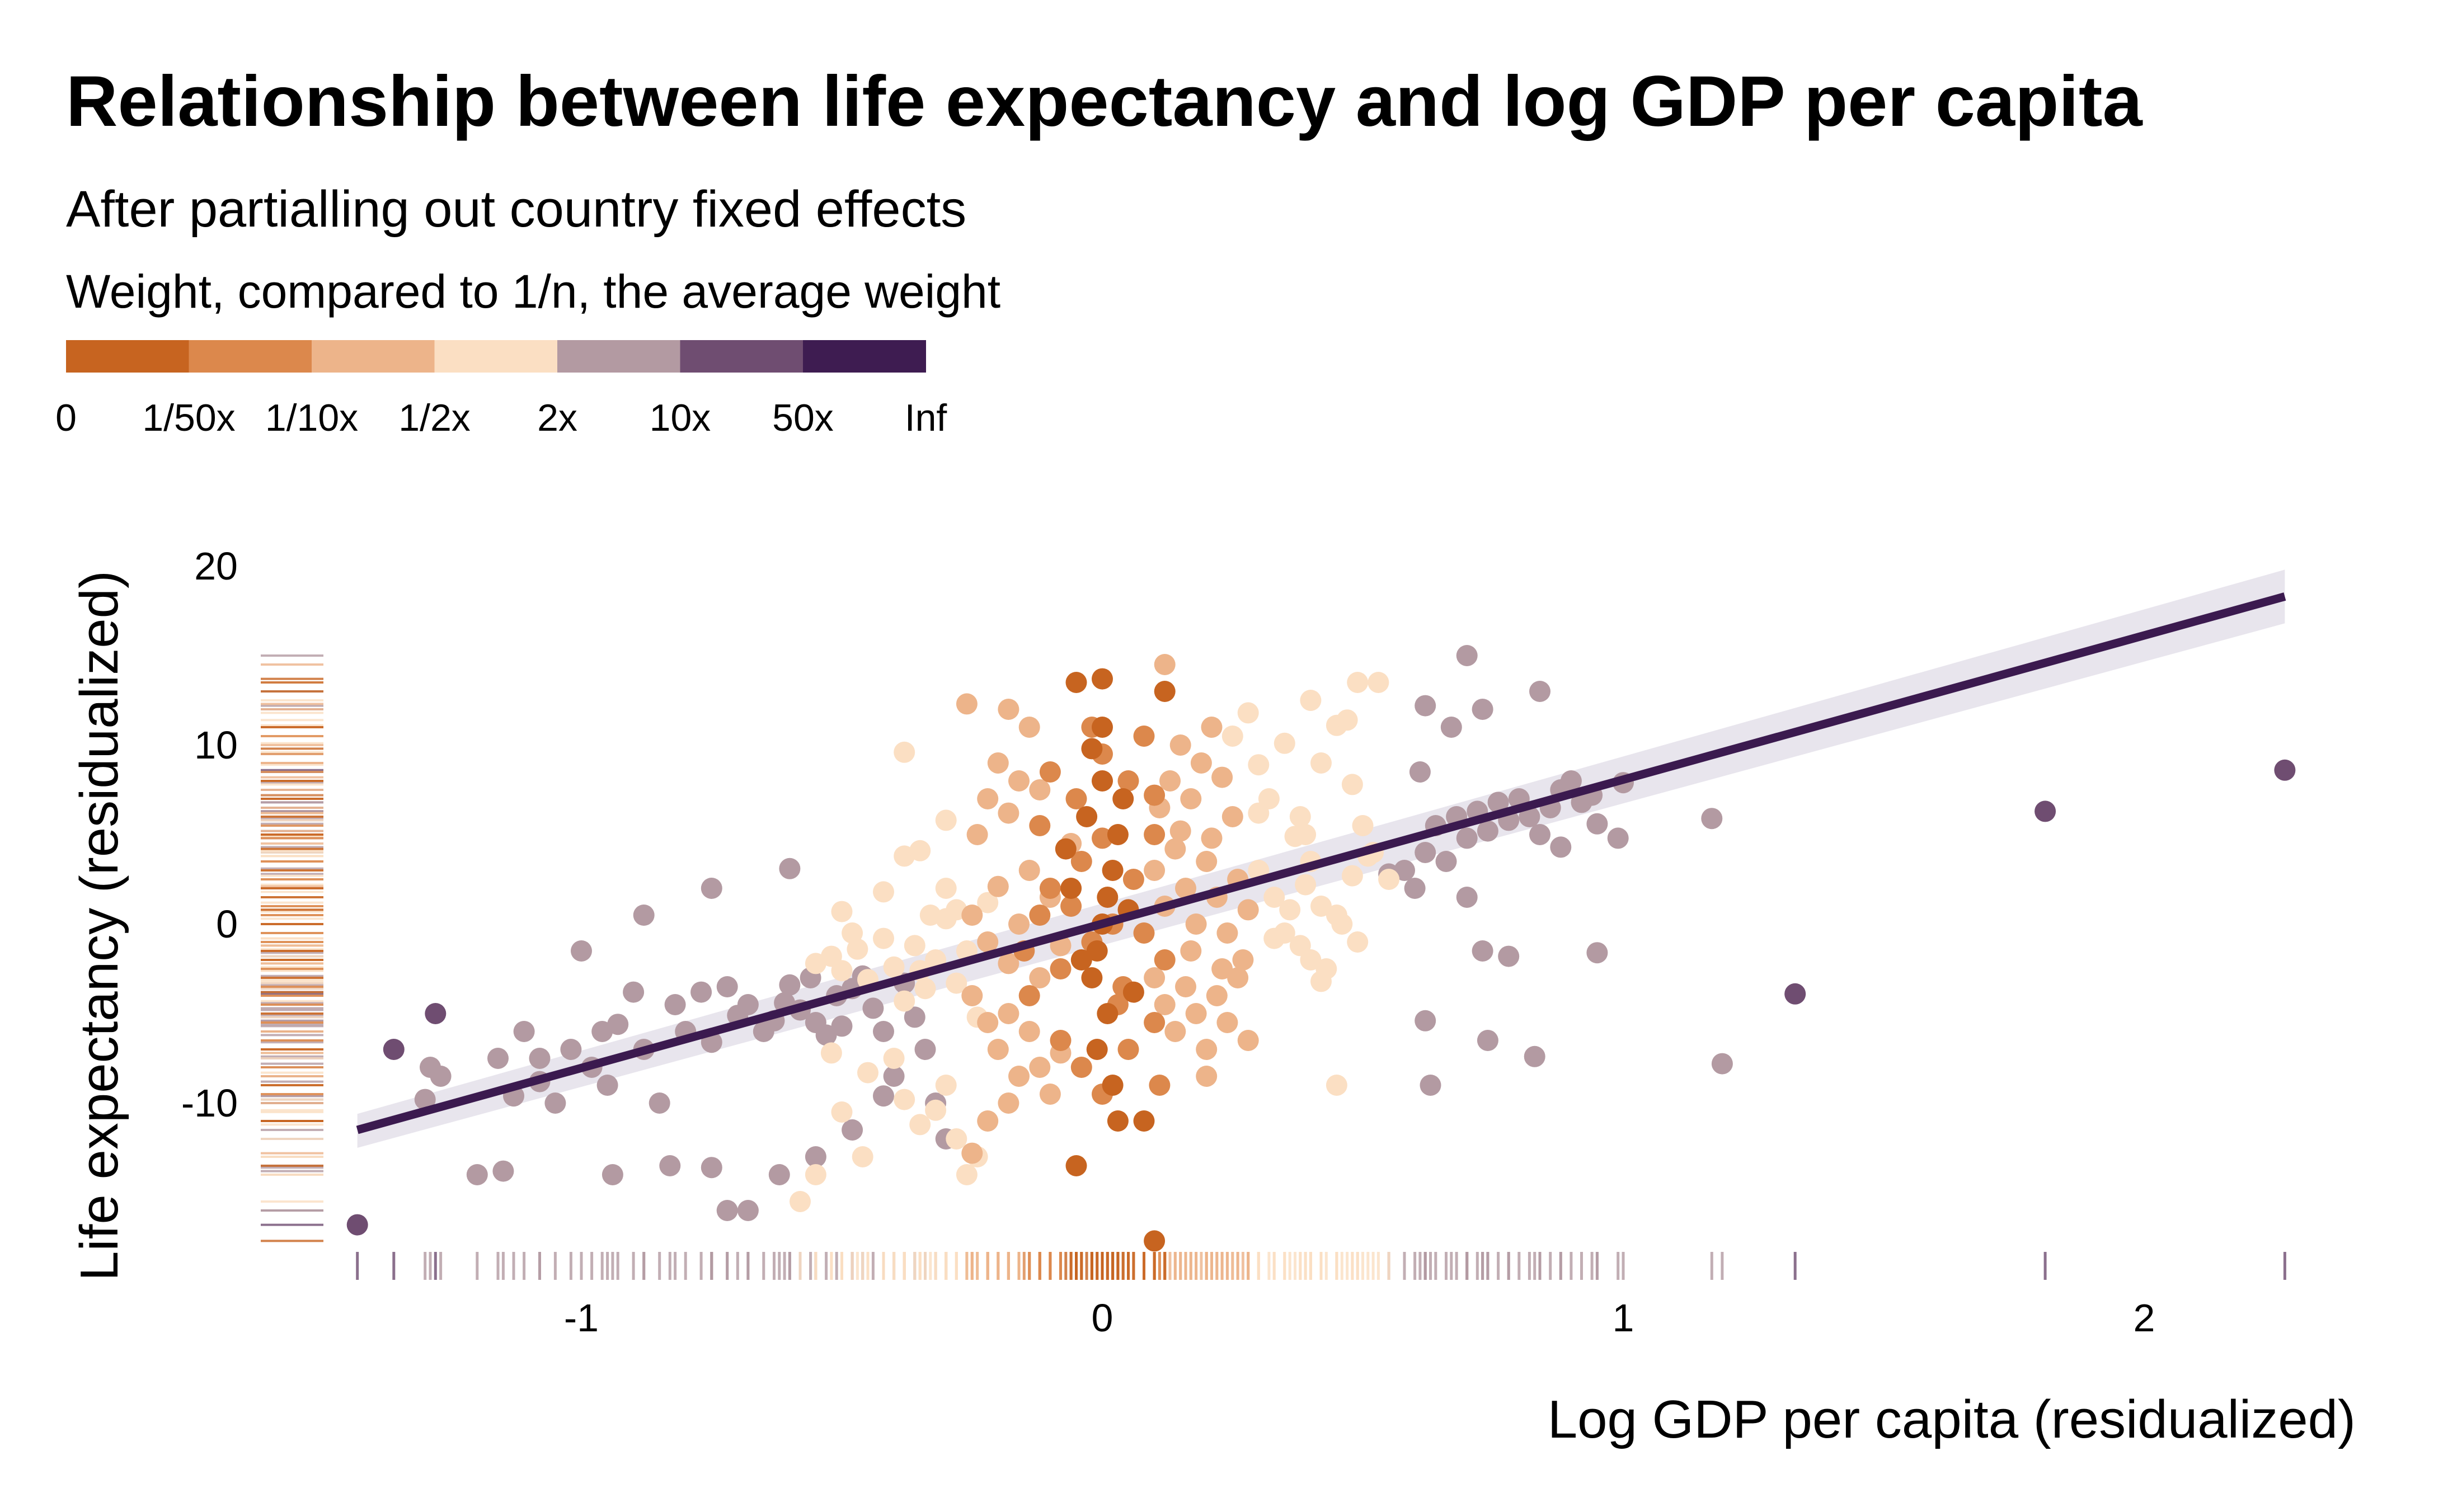  Describe the element at coordinates (188, 418) in the screenshot. I see `legend-label: 1/50x` at that location.